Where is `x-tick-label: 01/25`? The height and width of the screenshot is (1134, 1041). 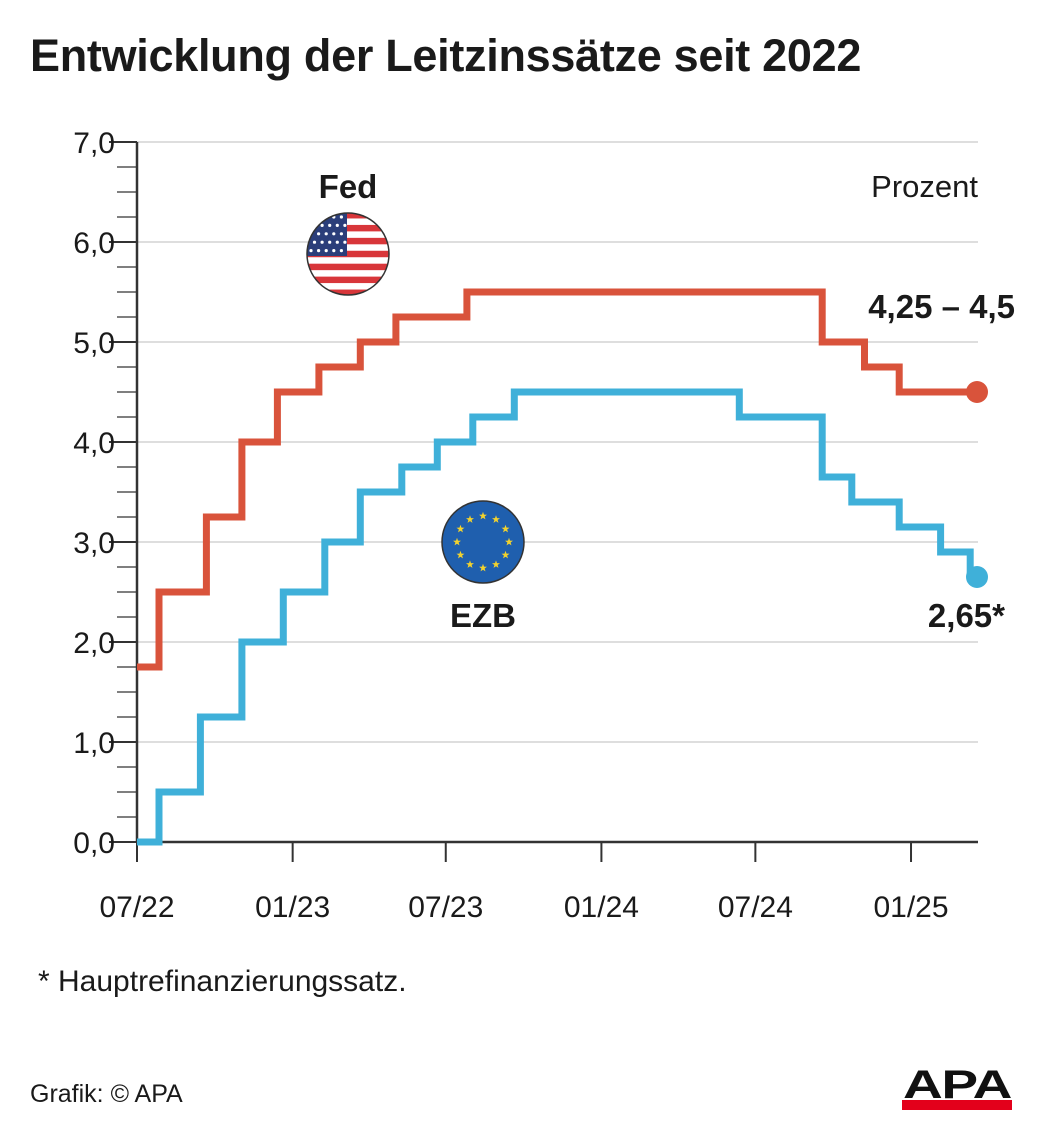 x-tick-label: 01/25 is located at coordinates (910, 907).